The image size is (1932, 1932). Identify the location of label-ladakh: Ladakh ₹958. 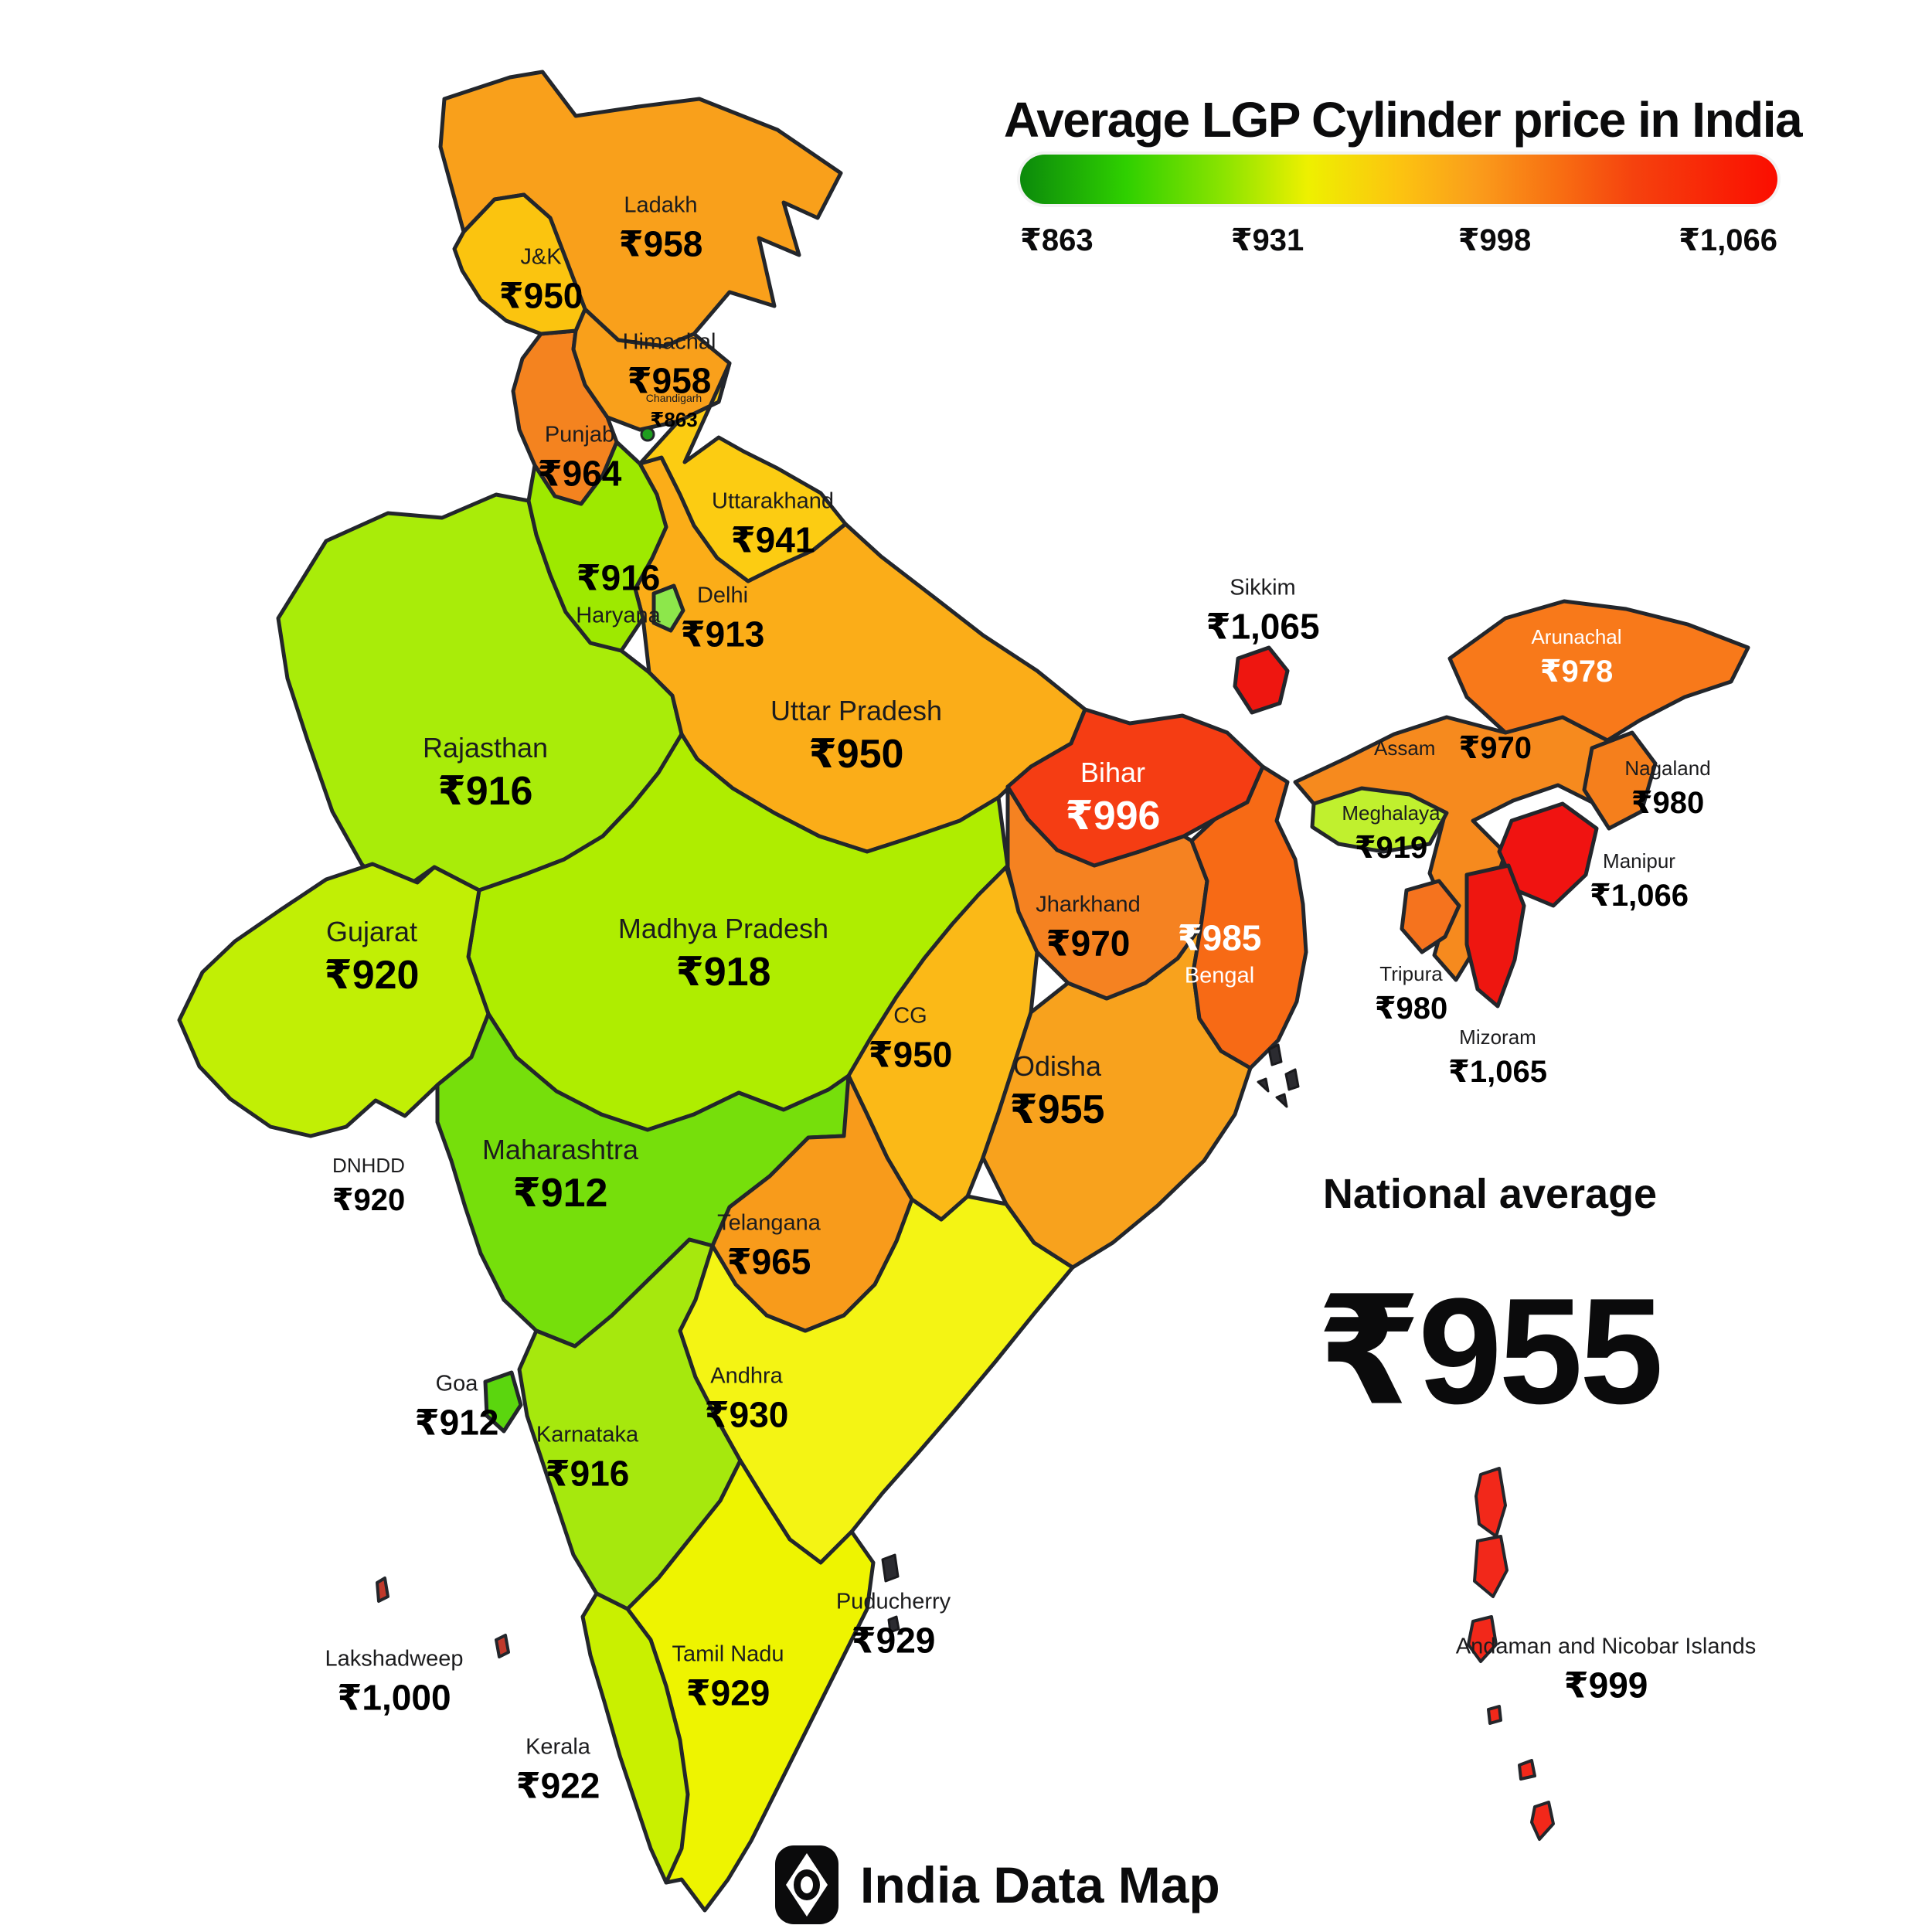
(660, 228).